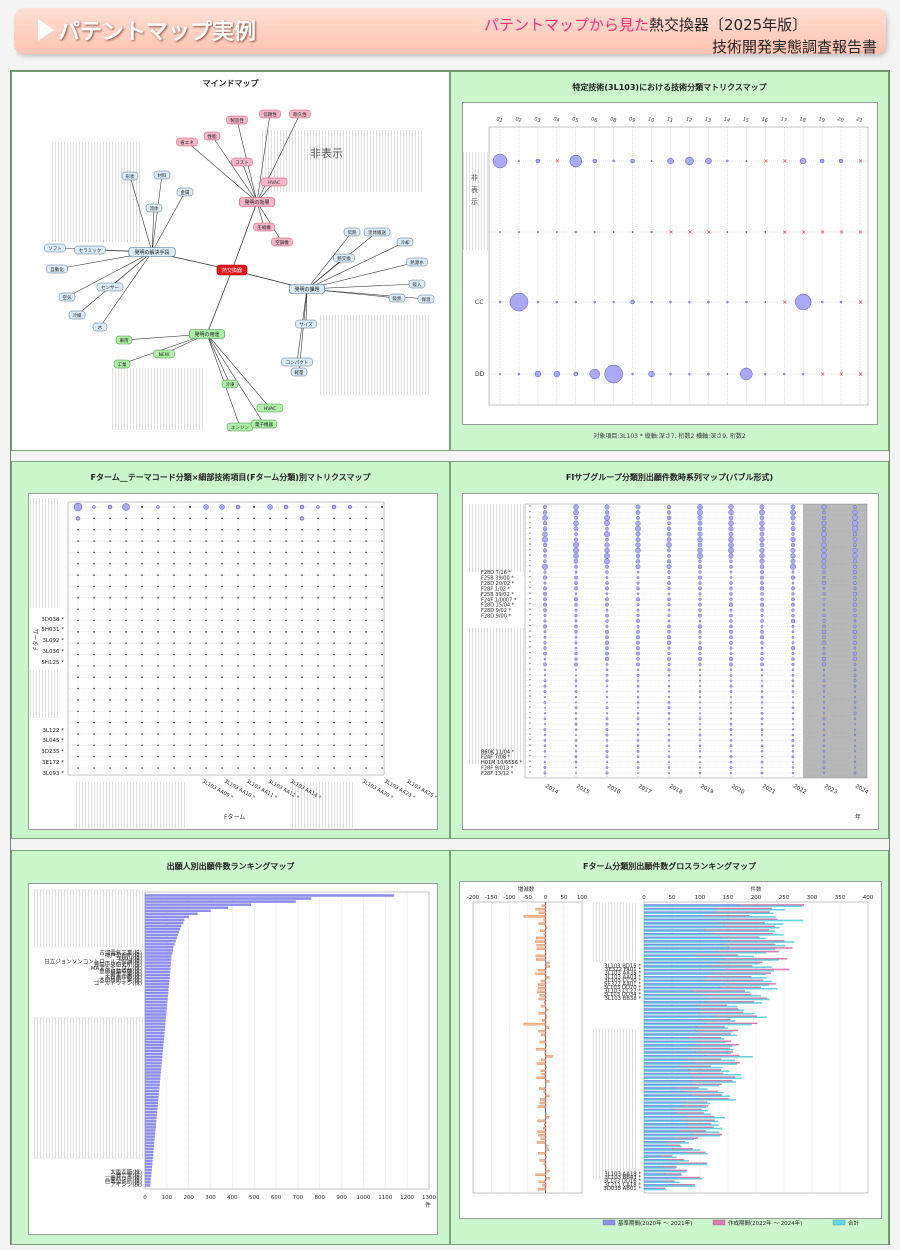 This screenshot has width=900, height=1250. Describe the element at coordinates (527, 898) in the screenshot. I see `gross-left-tick: -50` at that location.